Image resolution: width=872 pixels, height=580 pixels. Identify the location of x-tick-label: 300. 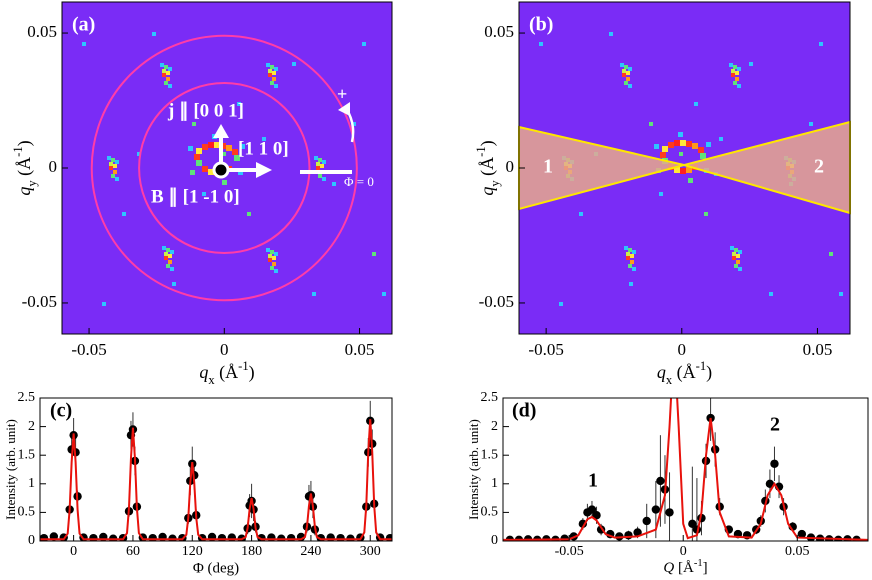
(370, 551).